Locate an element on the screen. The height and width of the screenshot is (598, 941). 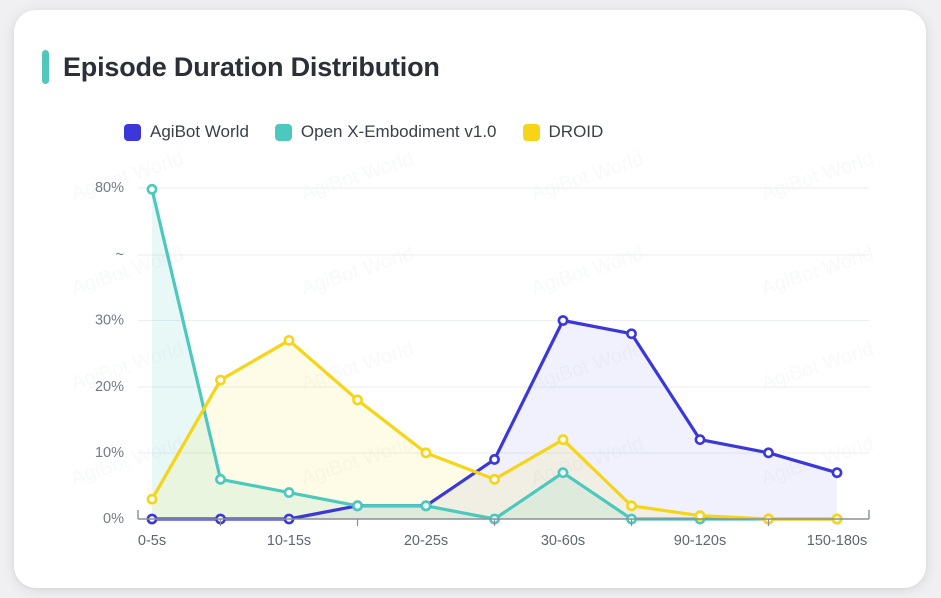
y-axis-tick-label: 0% is located at coordinates (113, 519).